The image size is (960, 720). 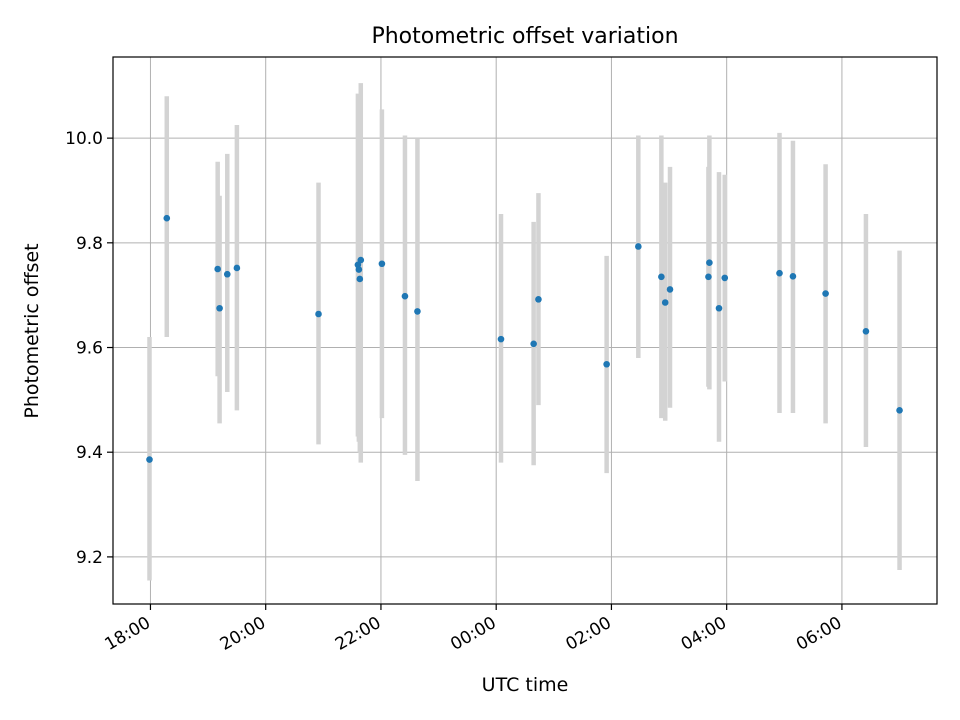 I want to click on y-axis-label: Photometric offset, so click(x=32, y=330).